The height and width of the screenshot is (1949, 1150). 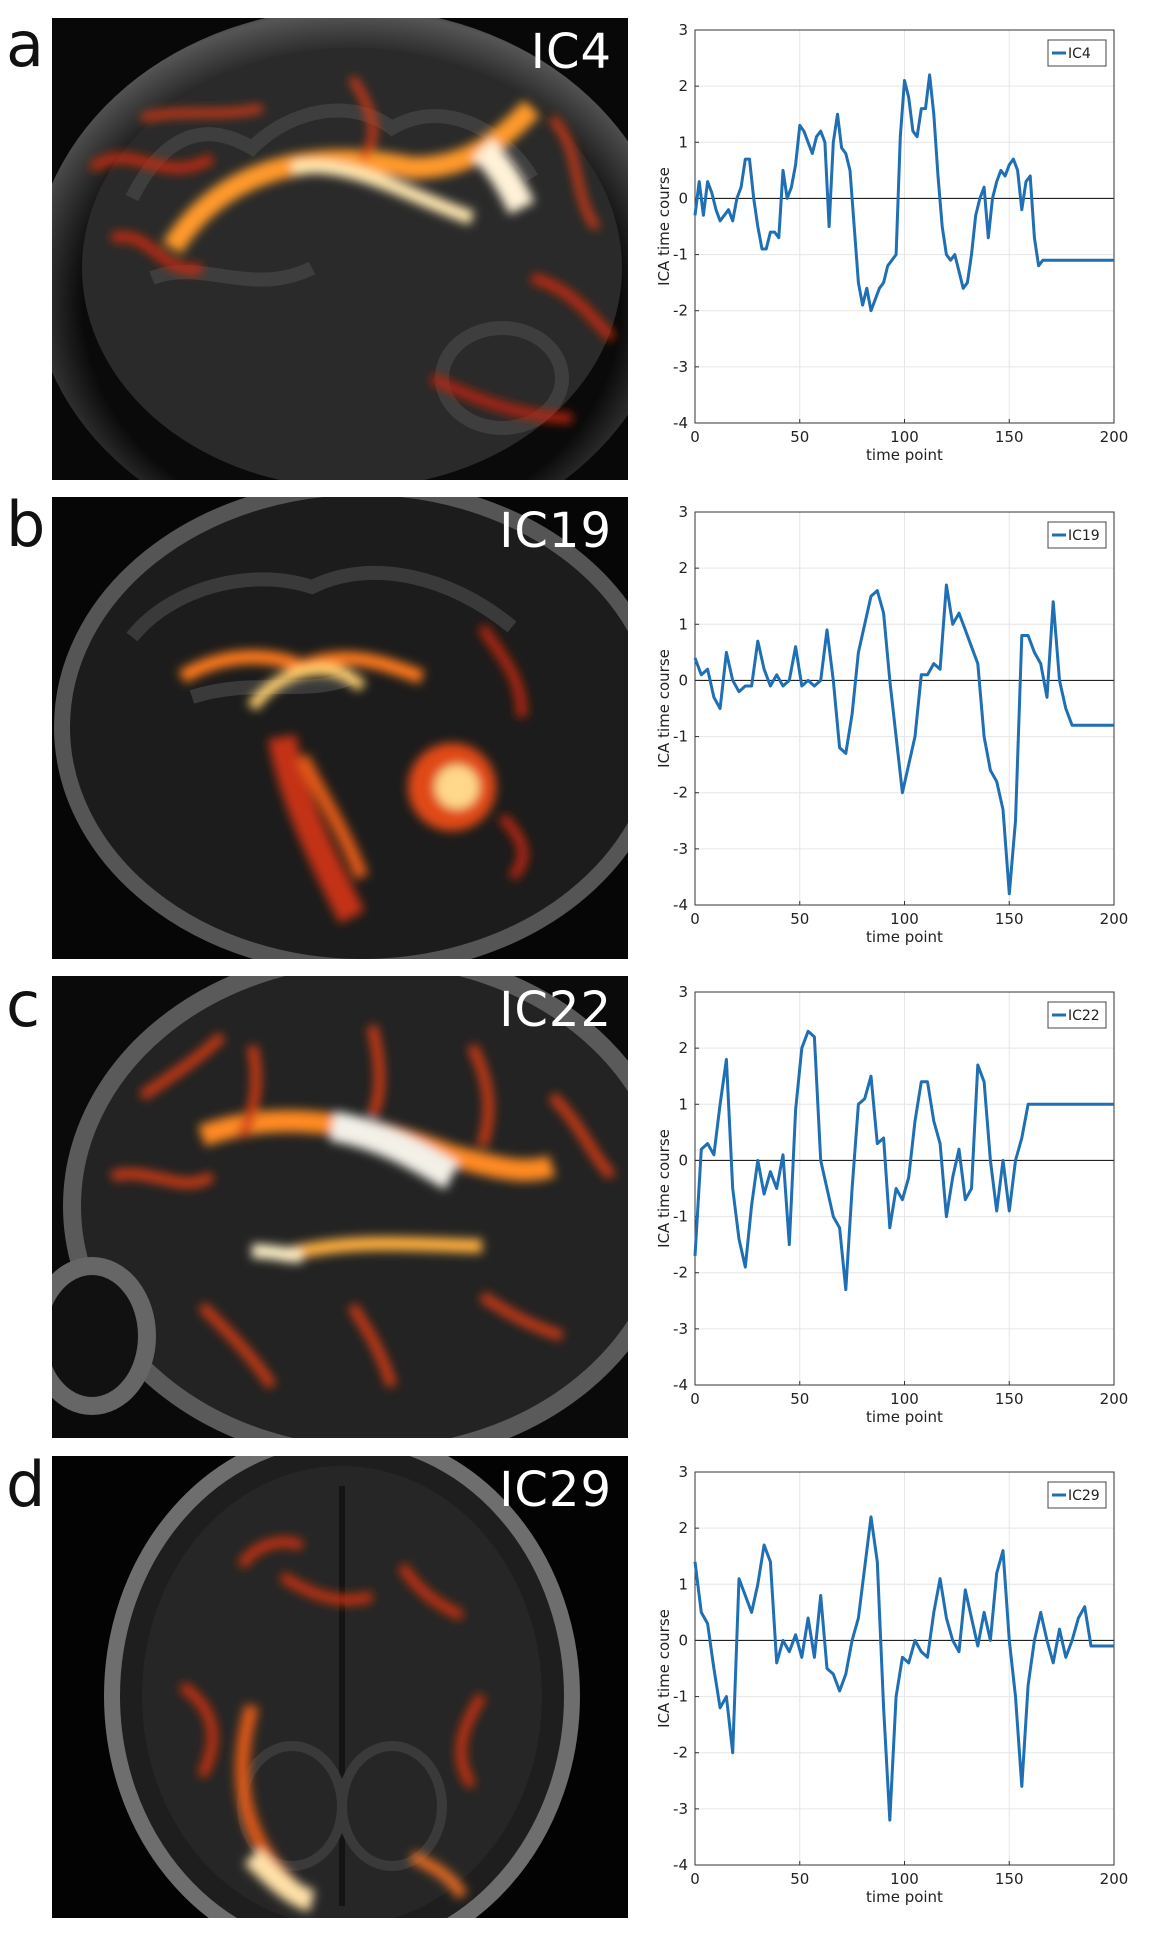 What do you see at coordinates (23, 1004) in the screenshot?
I see `panel-letter-c: c` at bounding box center [23, 1004].